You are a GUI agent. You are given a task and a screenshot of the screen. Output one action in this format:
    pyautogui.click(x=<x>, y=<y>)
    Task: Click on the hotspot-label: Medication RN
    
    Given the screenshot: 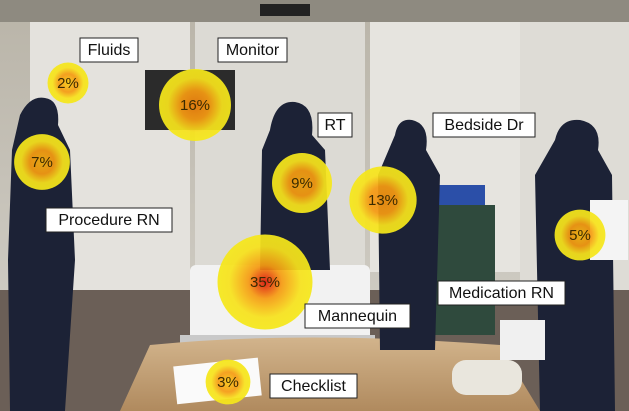 What is the action you would take?
    pyautogui.click(x=501, y=293)
    